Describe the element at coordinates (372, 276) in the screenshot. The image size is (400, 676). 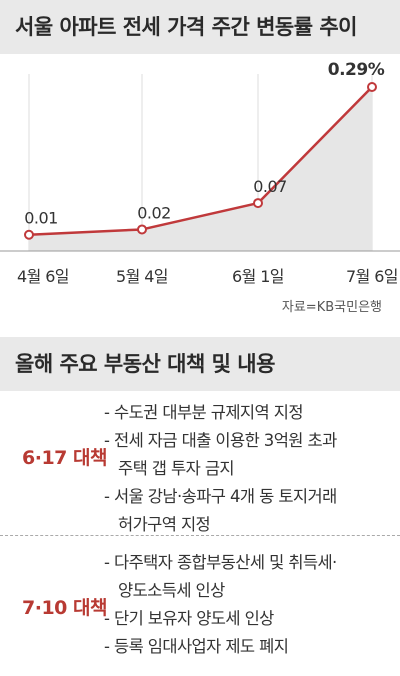
I see `x-tick-label: 7월 6일` at that location.